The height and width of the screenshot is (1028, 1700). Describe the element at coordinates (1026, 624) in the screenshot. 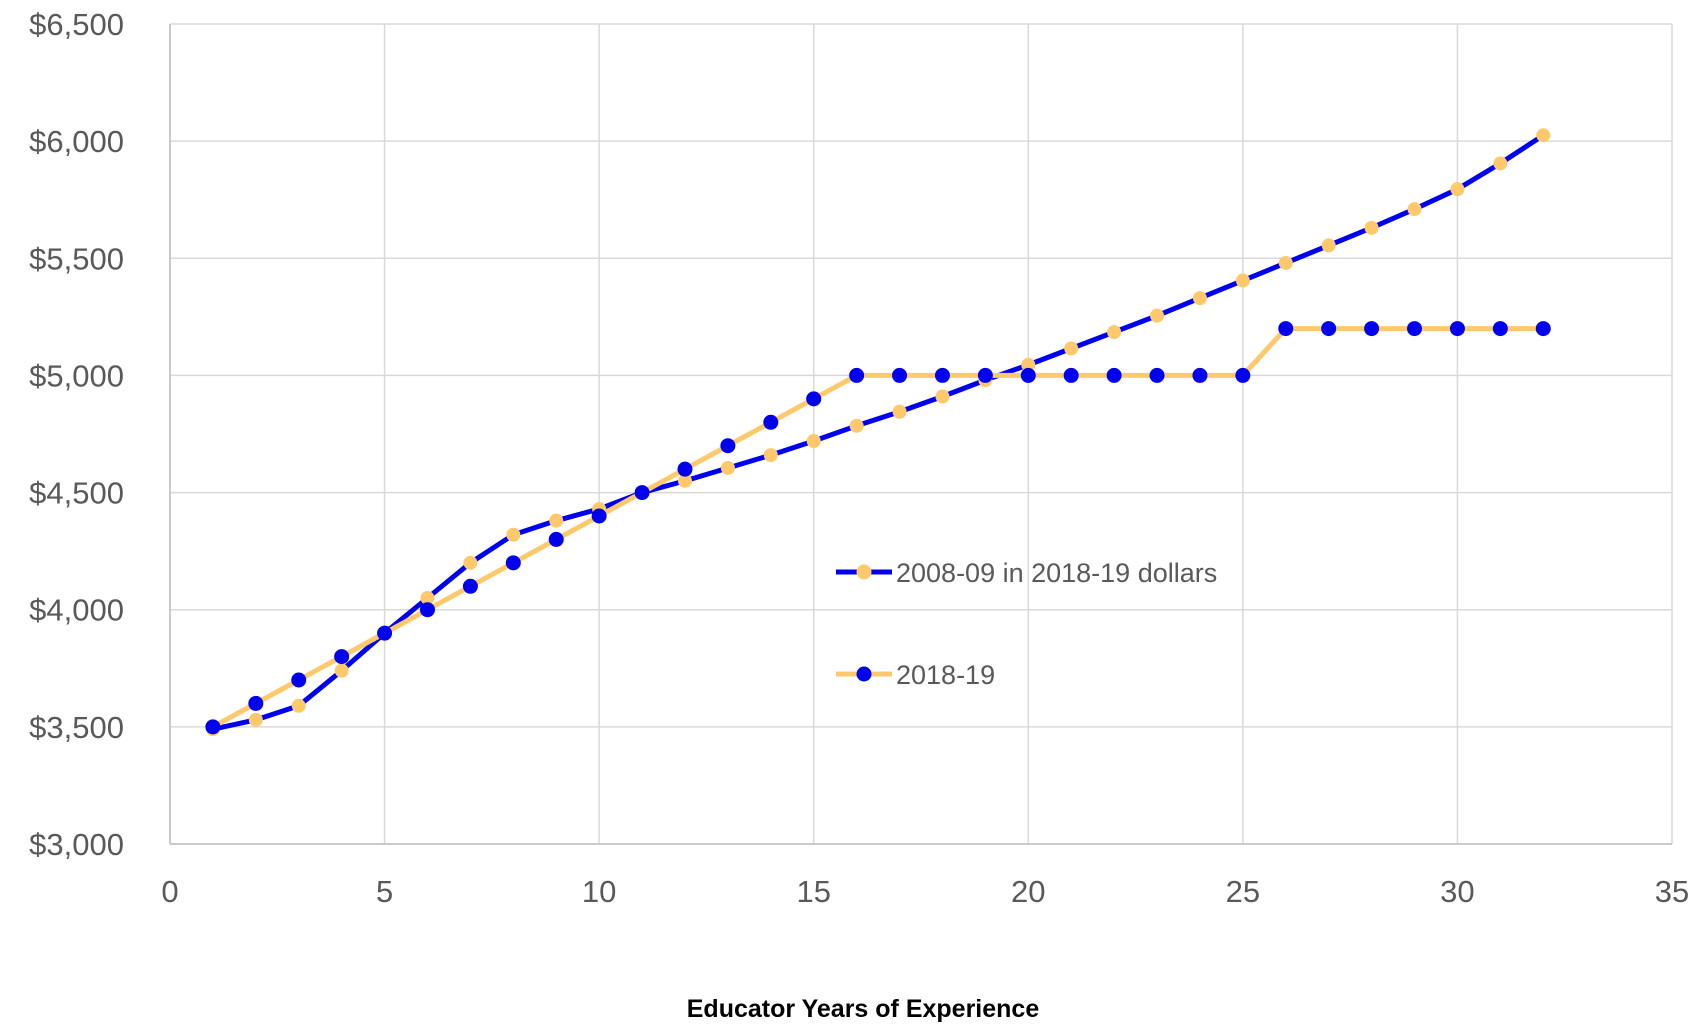

I see `legend: 2008-09 in 2018-19 dollars 2018-19` at that location.